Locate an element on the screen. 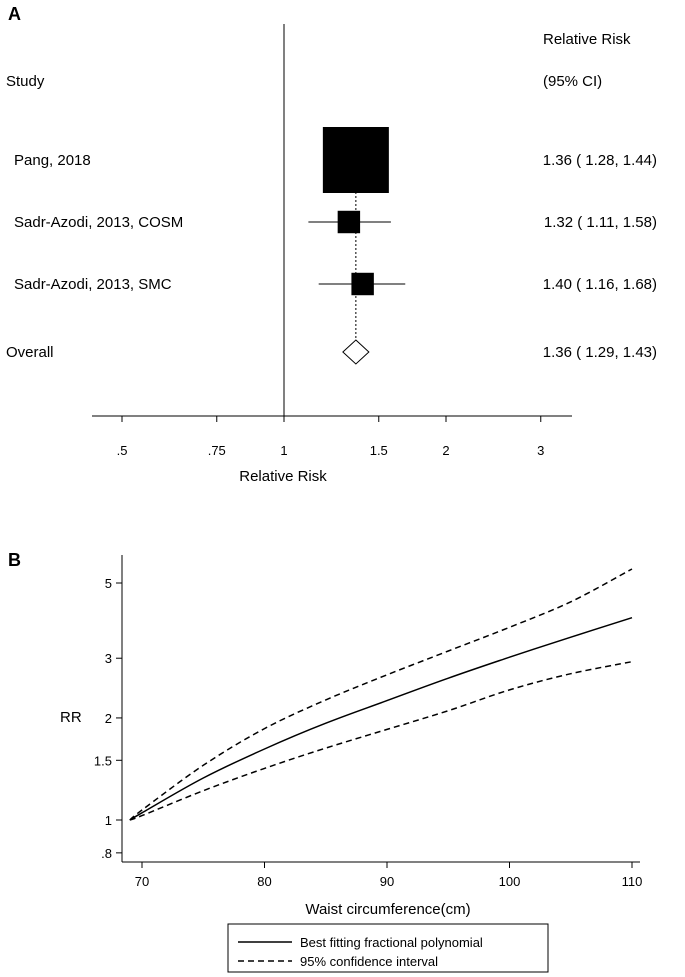  forest-x-tick-label: 1.5 is located at coordinates (379, 450).